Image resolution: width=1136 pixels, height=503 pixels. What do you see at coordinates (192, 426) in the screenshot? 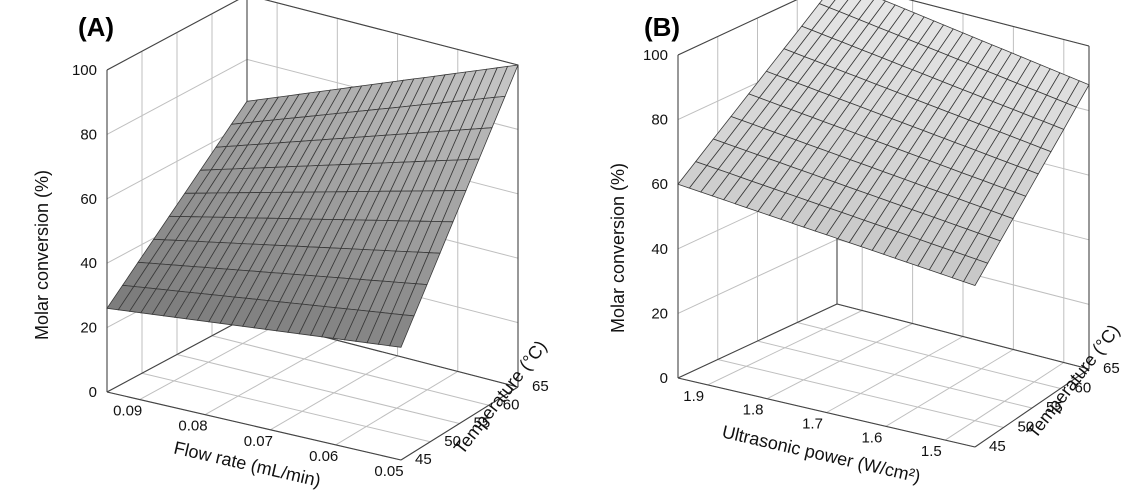
I see `x-tick-label: 0.08` at bounding box center [192, 426].